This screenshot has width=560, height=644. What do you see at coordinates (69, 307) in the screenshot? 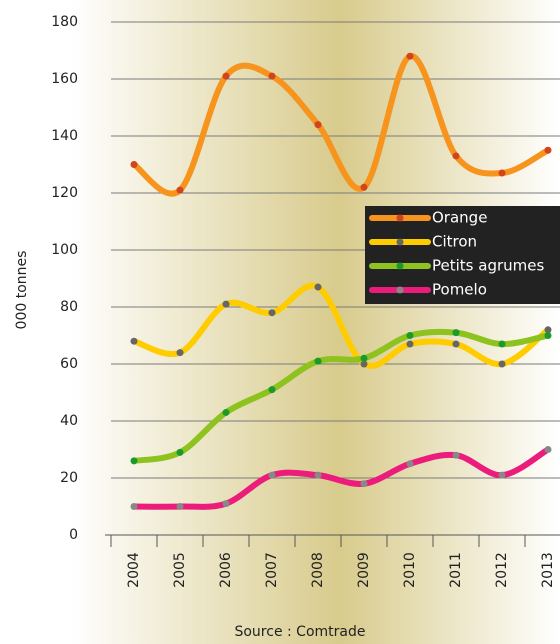
I see `y-tick-label: 80` at bounding box center [69, 307].